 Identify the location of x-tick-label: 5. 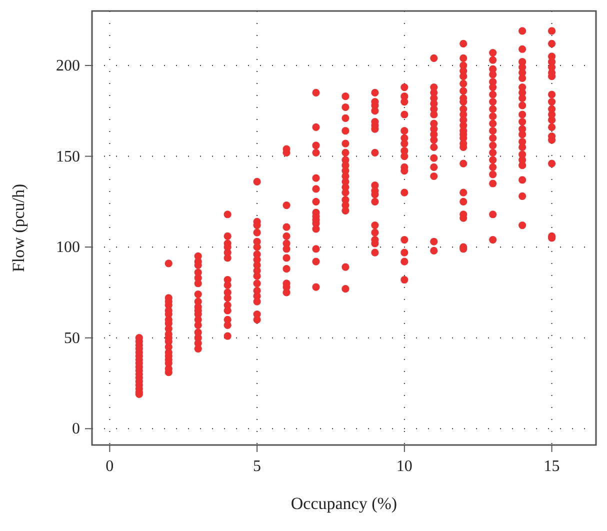
(257, 466).